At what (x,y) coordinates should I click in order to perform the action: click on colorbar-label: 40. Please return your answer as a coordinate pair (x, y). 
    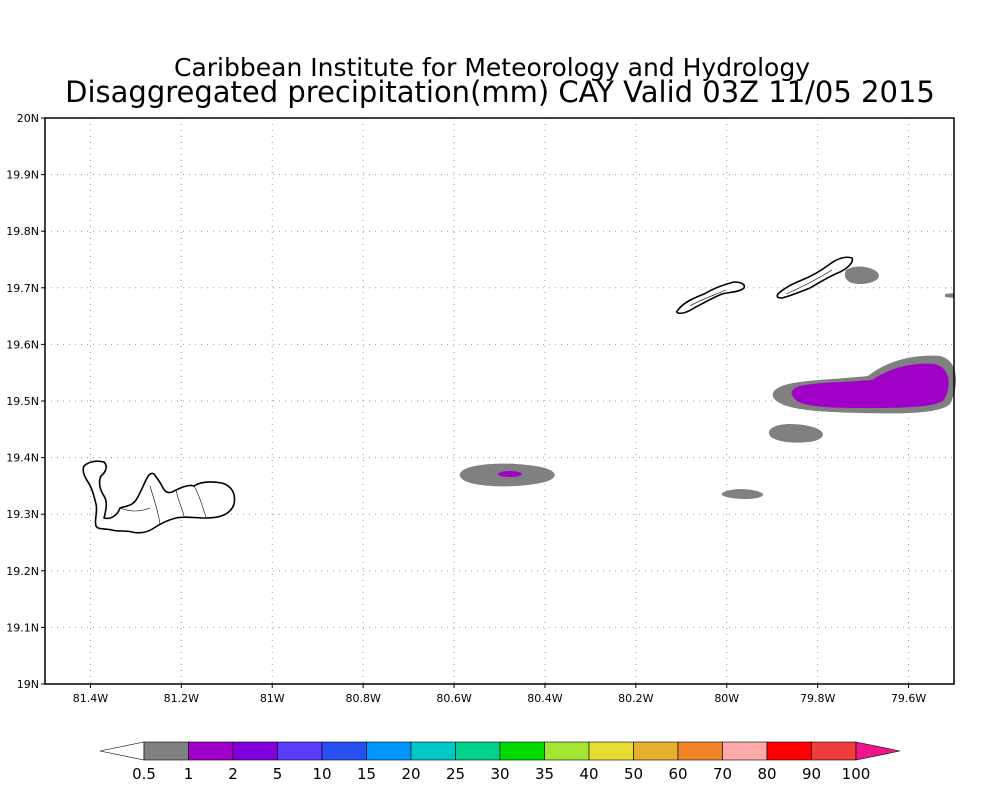
    Looking at the image, I should click on (588, 774).